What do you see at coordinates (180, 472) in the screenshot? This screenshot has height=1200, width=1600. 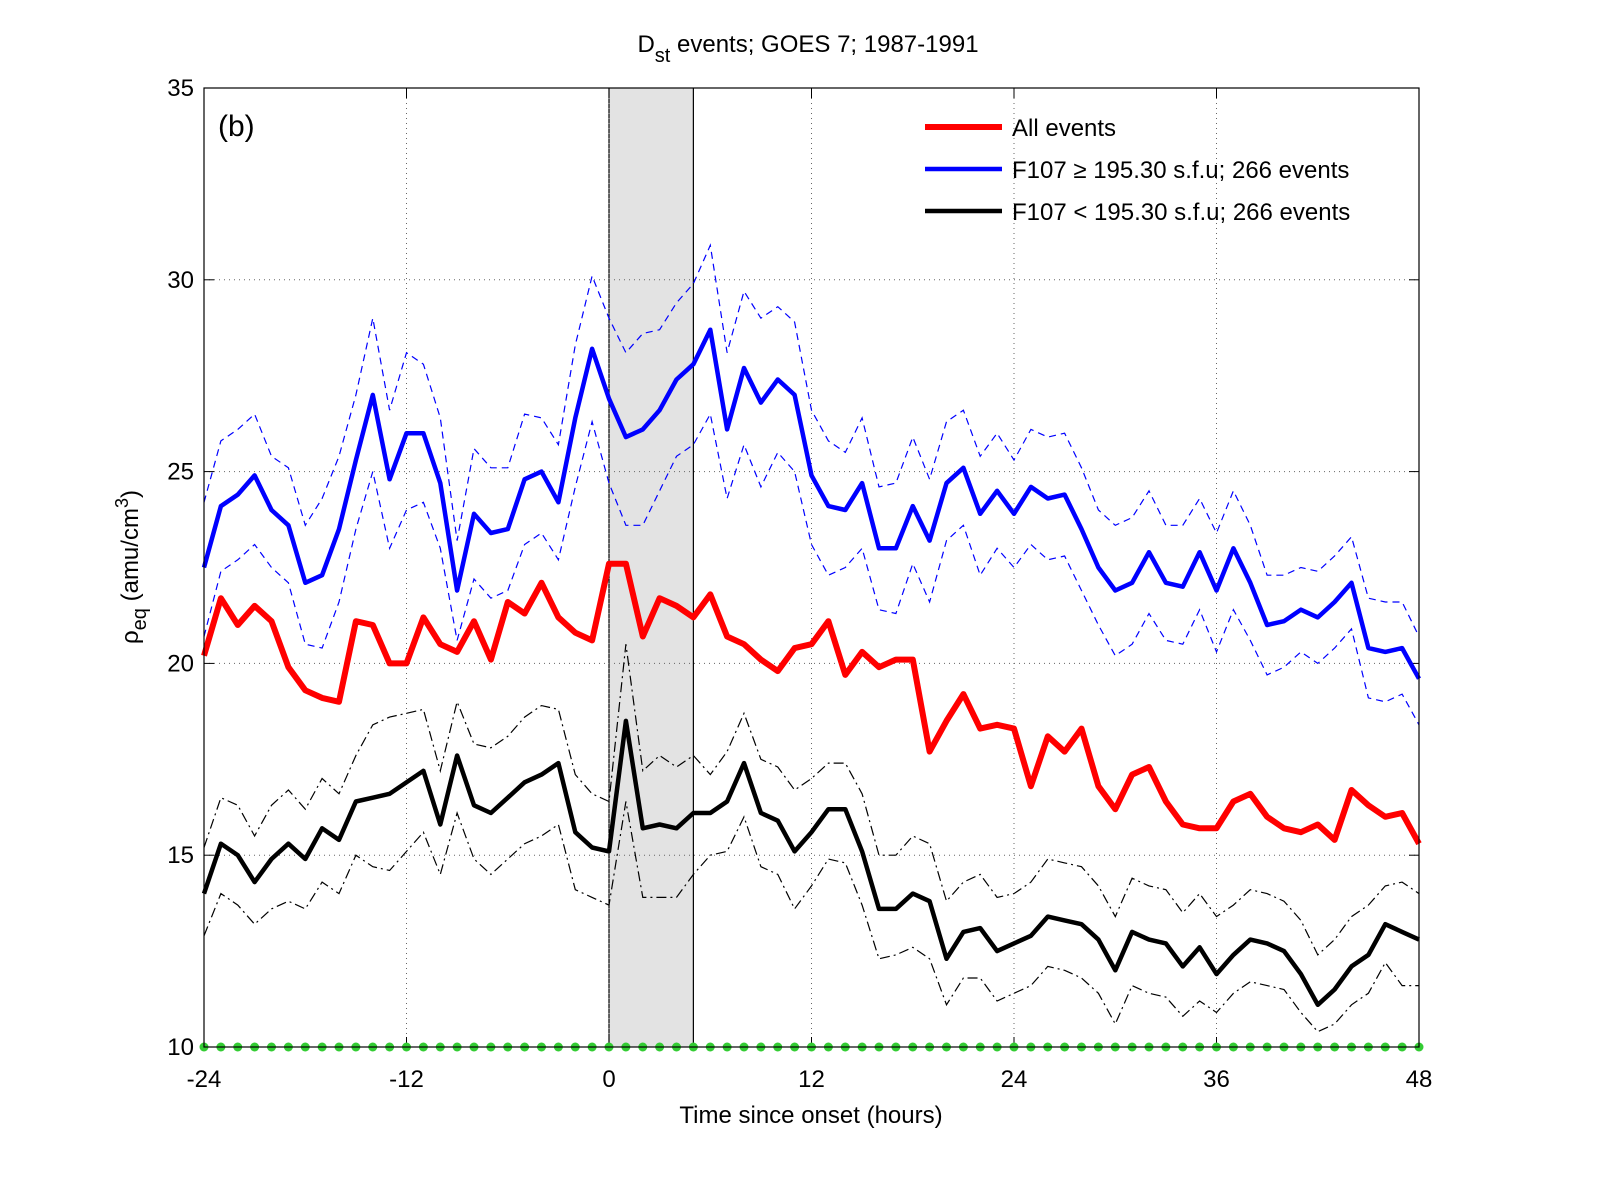 I see `y-tick-label: 25` at bounding box center [180, 472].